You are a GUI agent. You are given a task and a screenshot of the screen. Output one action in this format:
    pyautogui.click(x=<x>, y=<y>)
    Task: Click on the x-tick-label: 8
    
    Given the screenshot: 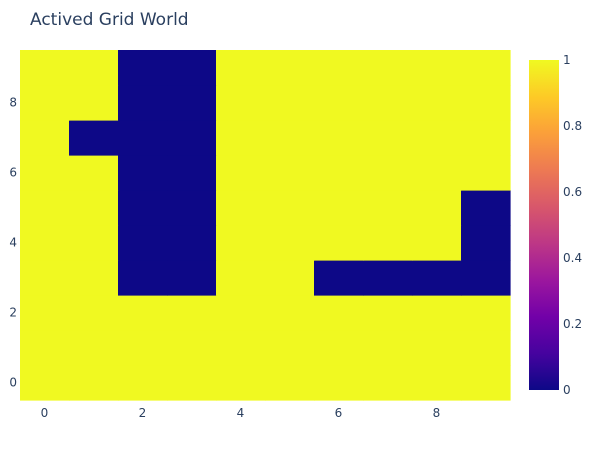 What is the action you would take?
    pyautogui.click(x=437, y=413)
    